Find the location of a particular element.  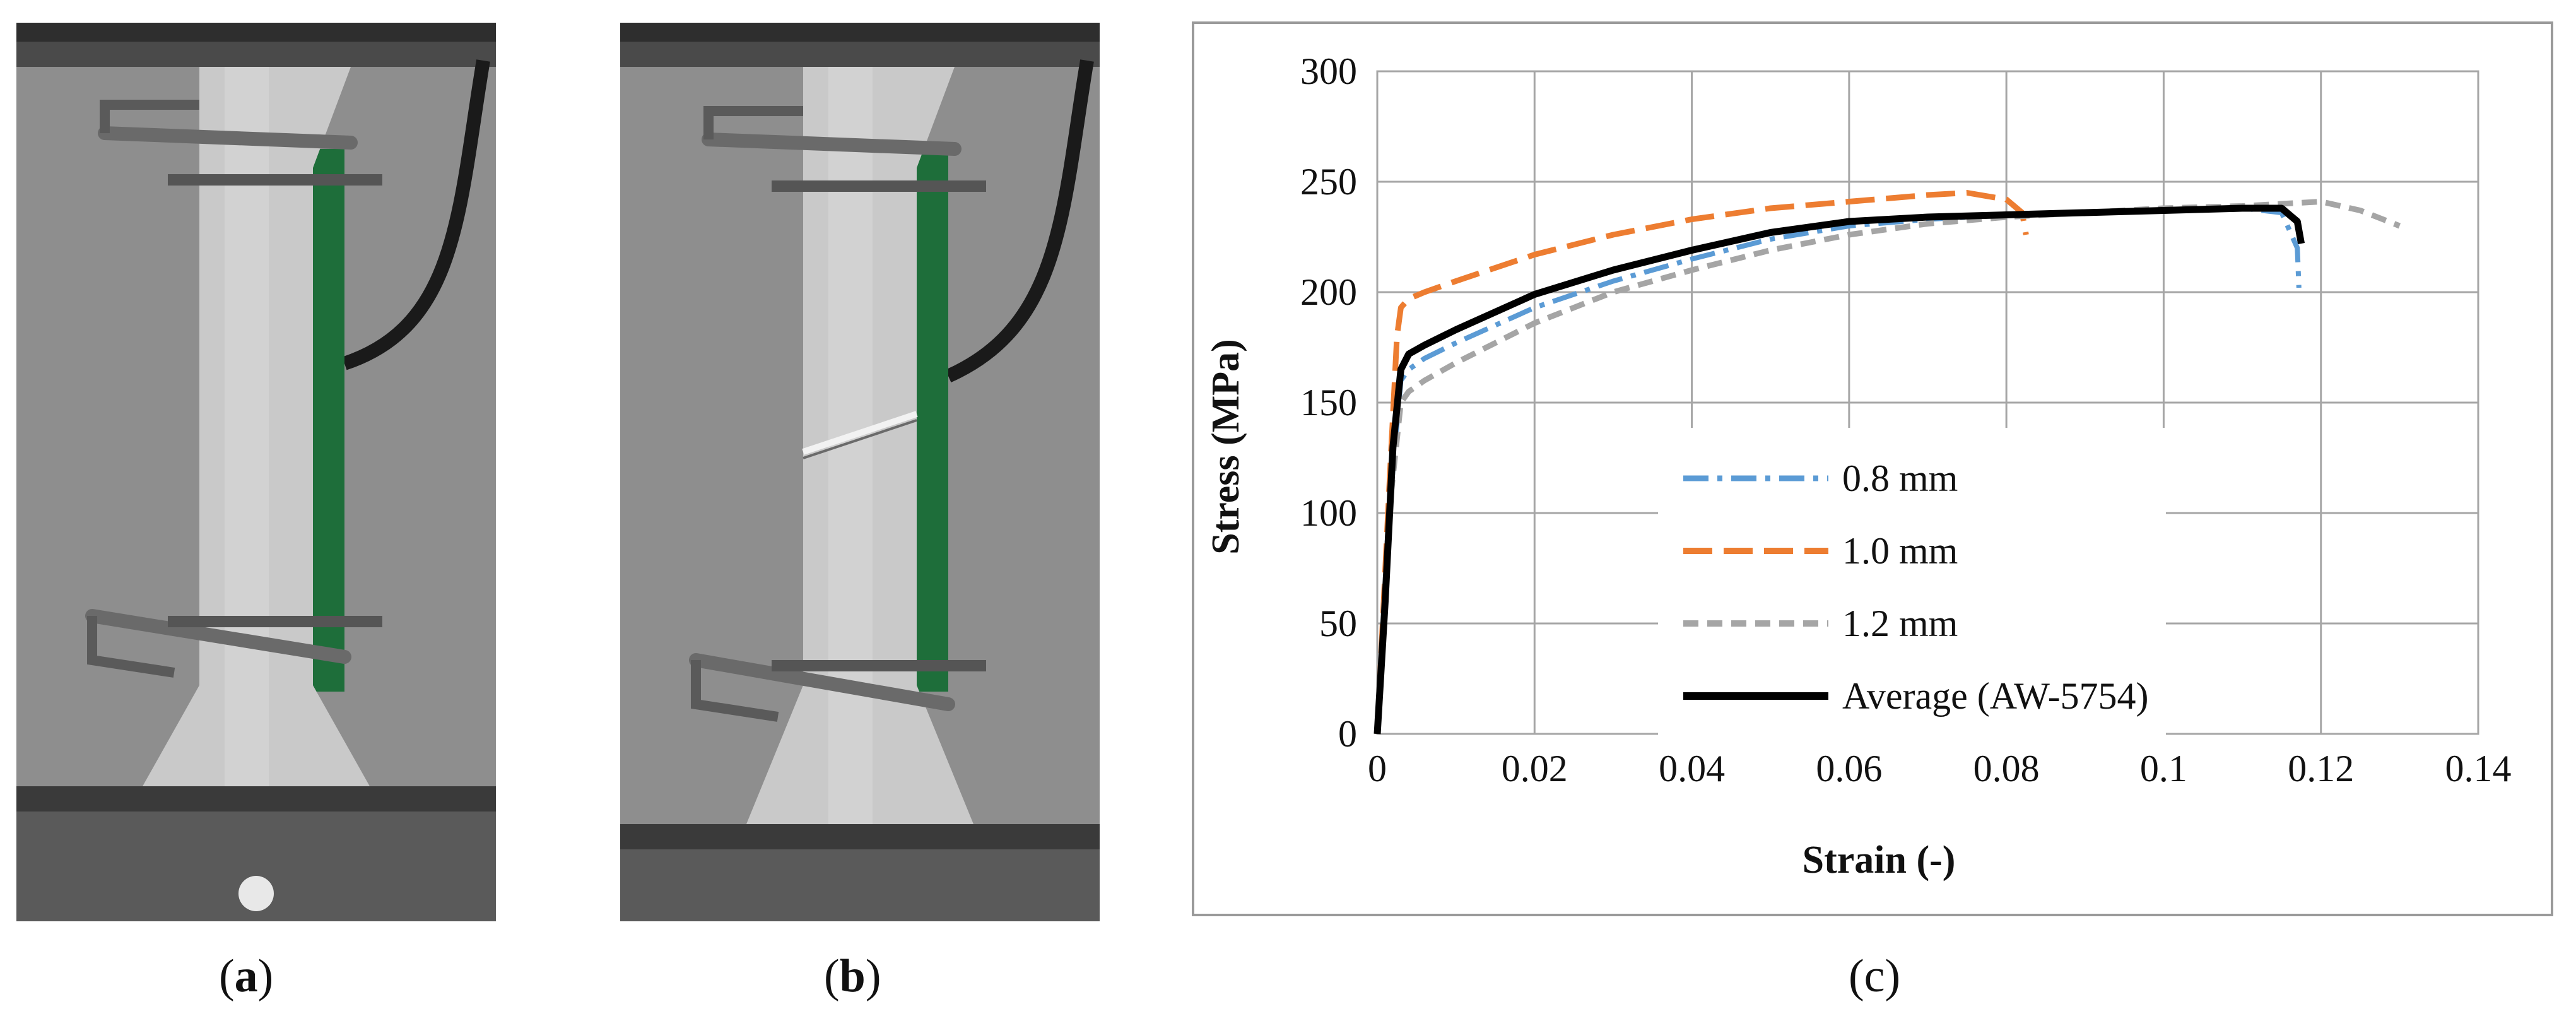

x-tick-label: 0 is located at coordinates (1377, 768).